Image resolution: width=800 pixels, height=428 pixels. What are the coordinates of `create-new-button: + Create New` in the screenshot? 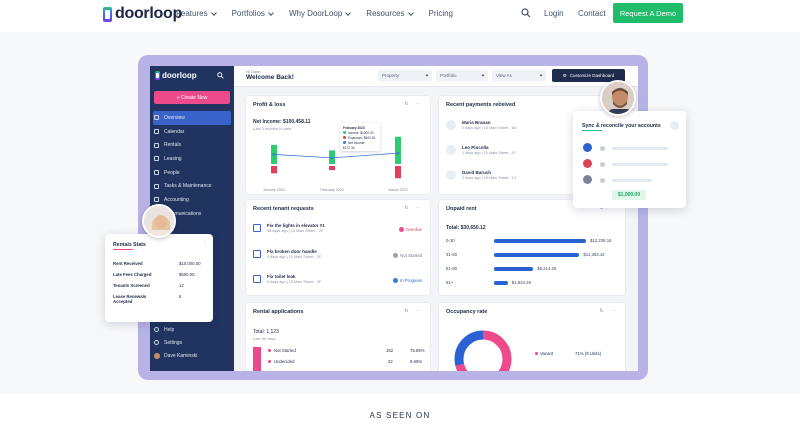 It's located at (192, 97).